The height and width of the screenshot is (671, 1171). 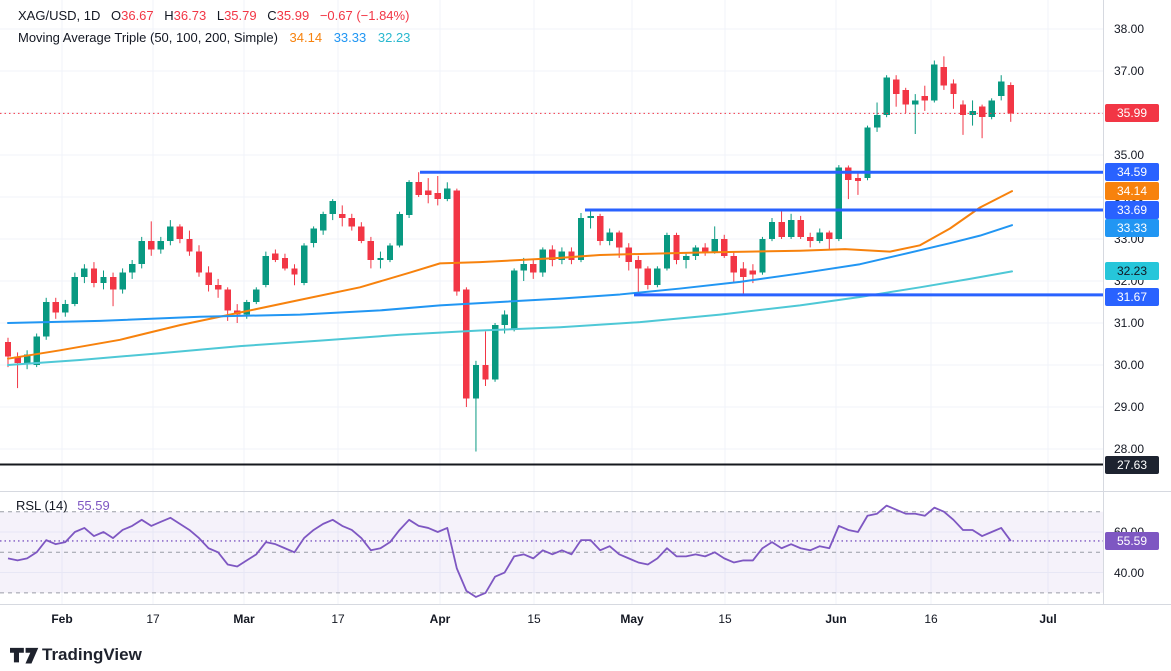 I want to click on open-value: 36.67, so click(x=137, y=15).